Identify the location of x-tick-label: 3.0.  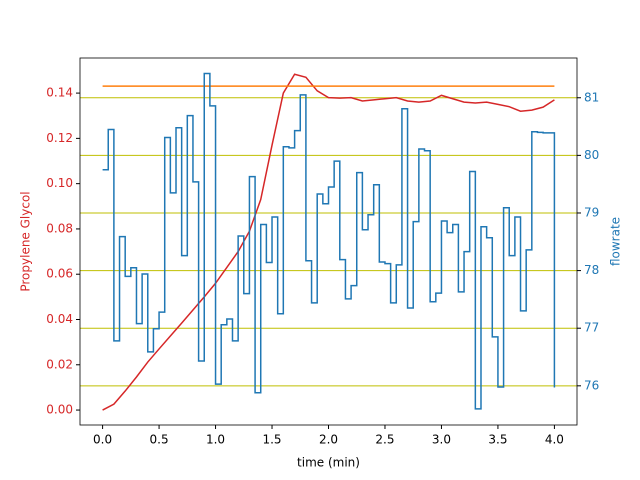
(441, 440).